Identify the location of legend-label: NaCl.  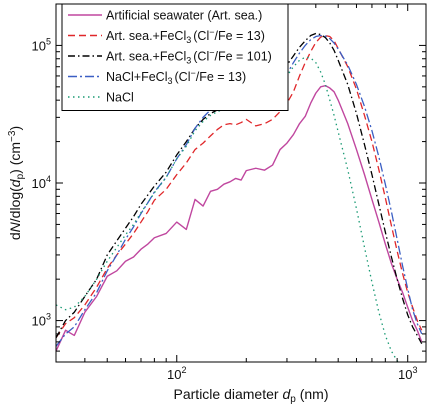
(120, 98).